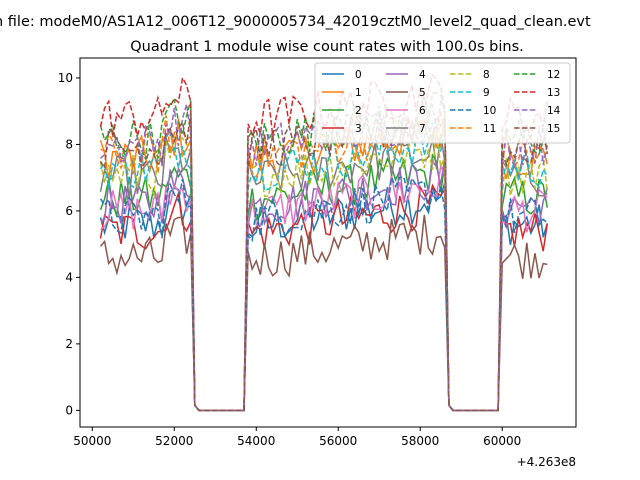 This screenshot has width=640, height=480. I want to click on y-tick-label: 2, so click(69, 344).